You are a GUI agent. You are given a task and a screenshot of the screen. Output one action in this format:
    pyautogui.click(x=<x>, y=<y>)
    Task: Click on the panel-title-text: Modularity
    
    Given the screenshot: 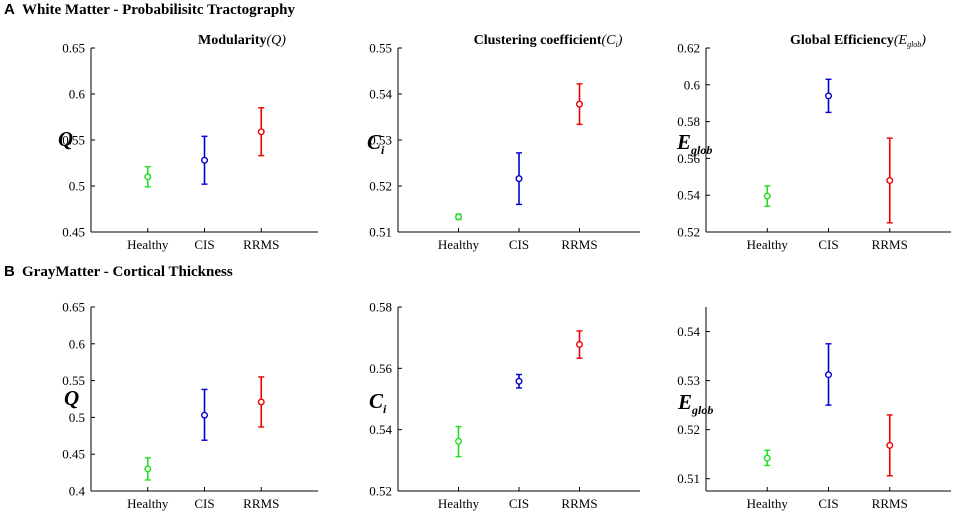 What is the action you would take?
    pyautogui.click(x=232, y=40)
    